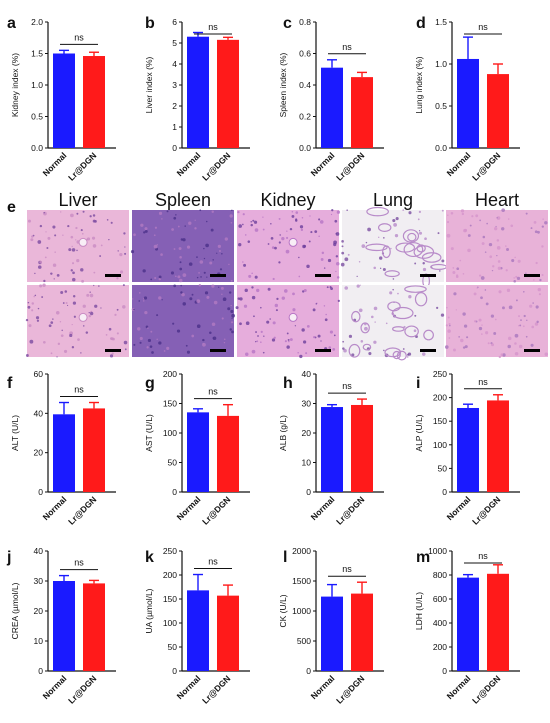 The image size is (550, 723). I want to click on y-tick-label: 4, so click(174, 64).